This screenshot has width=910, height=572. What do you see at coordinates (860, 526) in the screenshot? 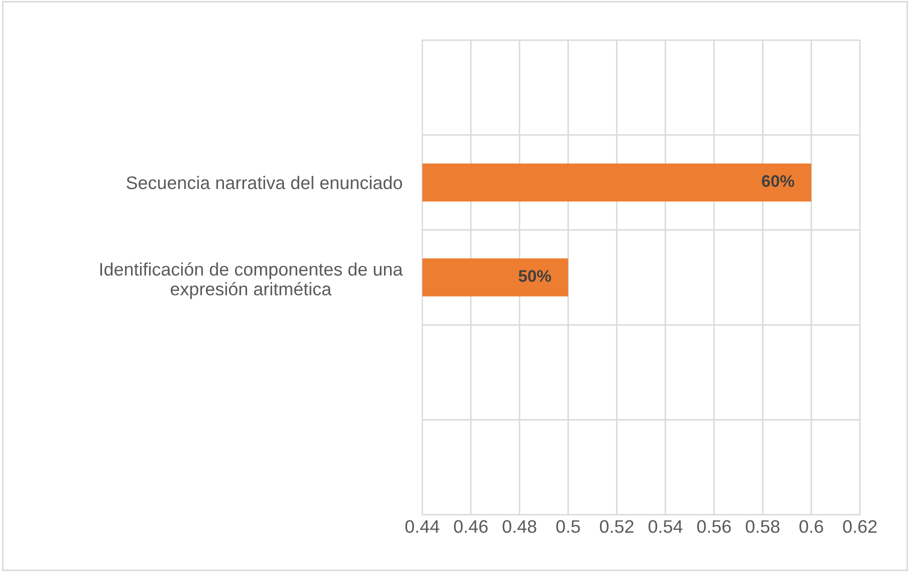
I see `x-tick-label: 0.62` at bounding box center [860, 526].